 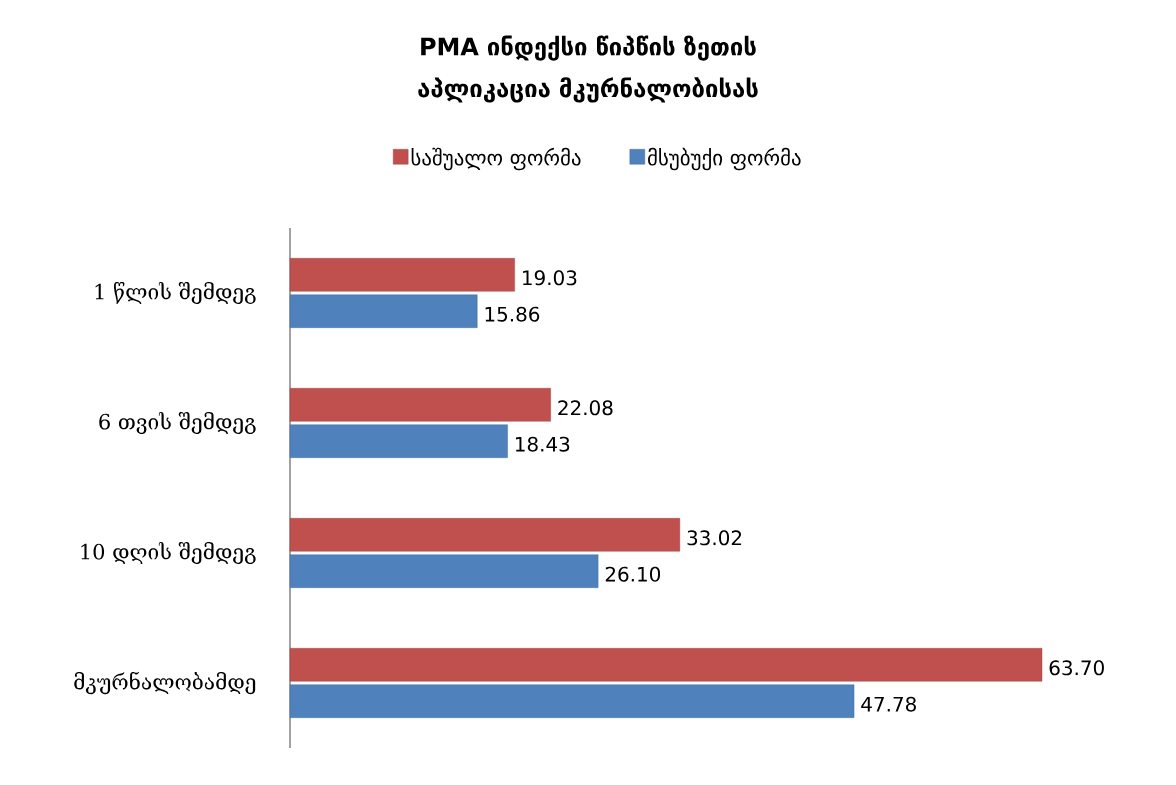 What do you see at coordinates (633, 574) in the screenshot?
I see `data-label: 26.10` at bounding box center [633, 574].